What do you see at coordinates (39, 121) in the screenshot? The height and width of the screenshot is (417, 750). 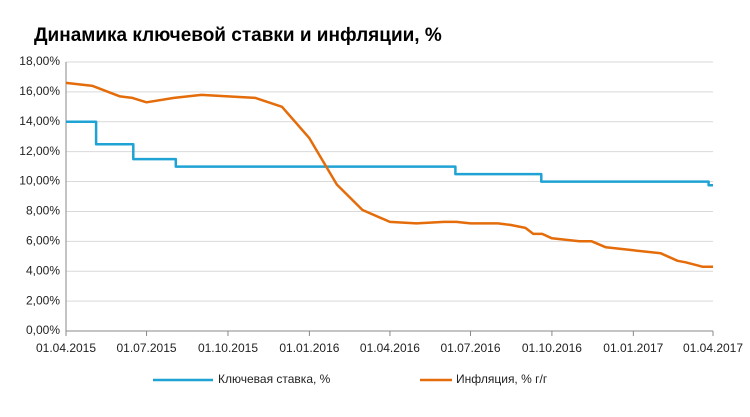 I see `y-tick-label: 14,00%` at bounding box center [39, 121].